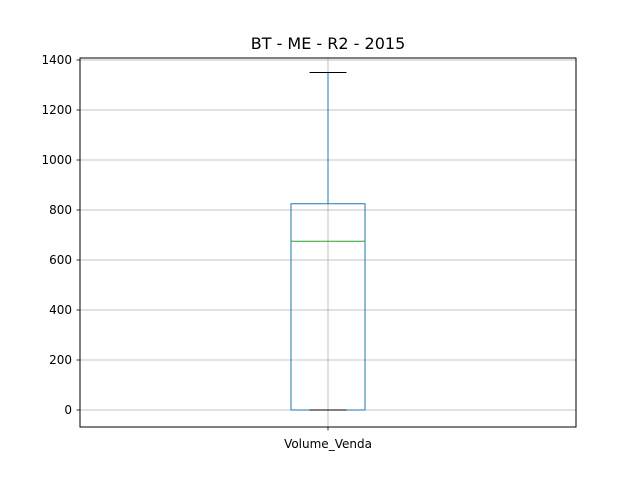  I want to click on box-Volume_Venda, so click(328, 241).